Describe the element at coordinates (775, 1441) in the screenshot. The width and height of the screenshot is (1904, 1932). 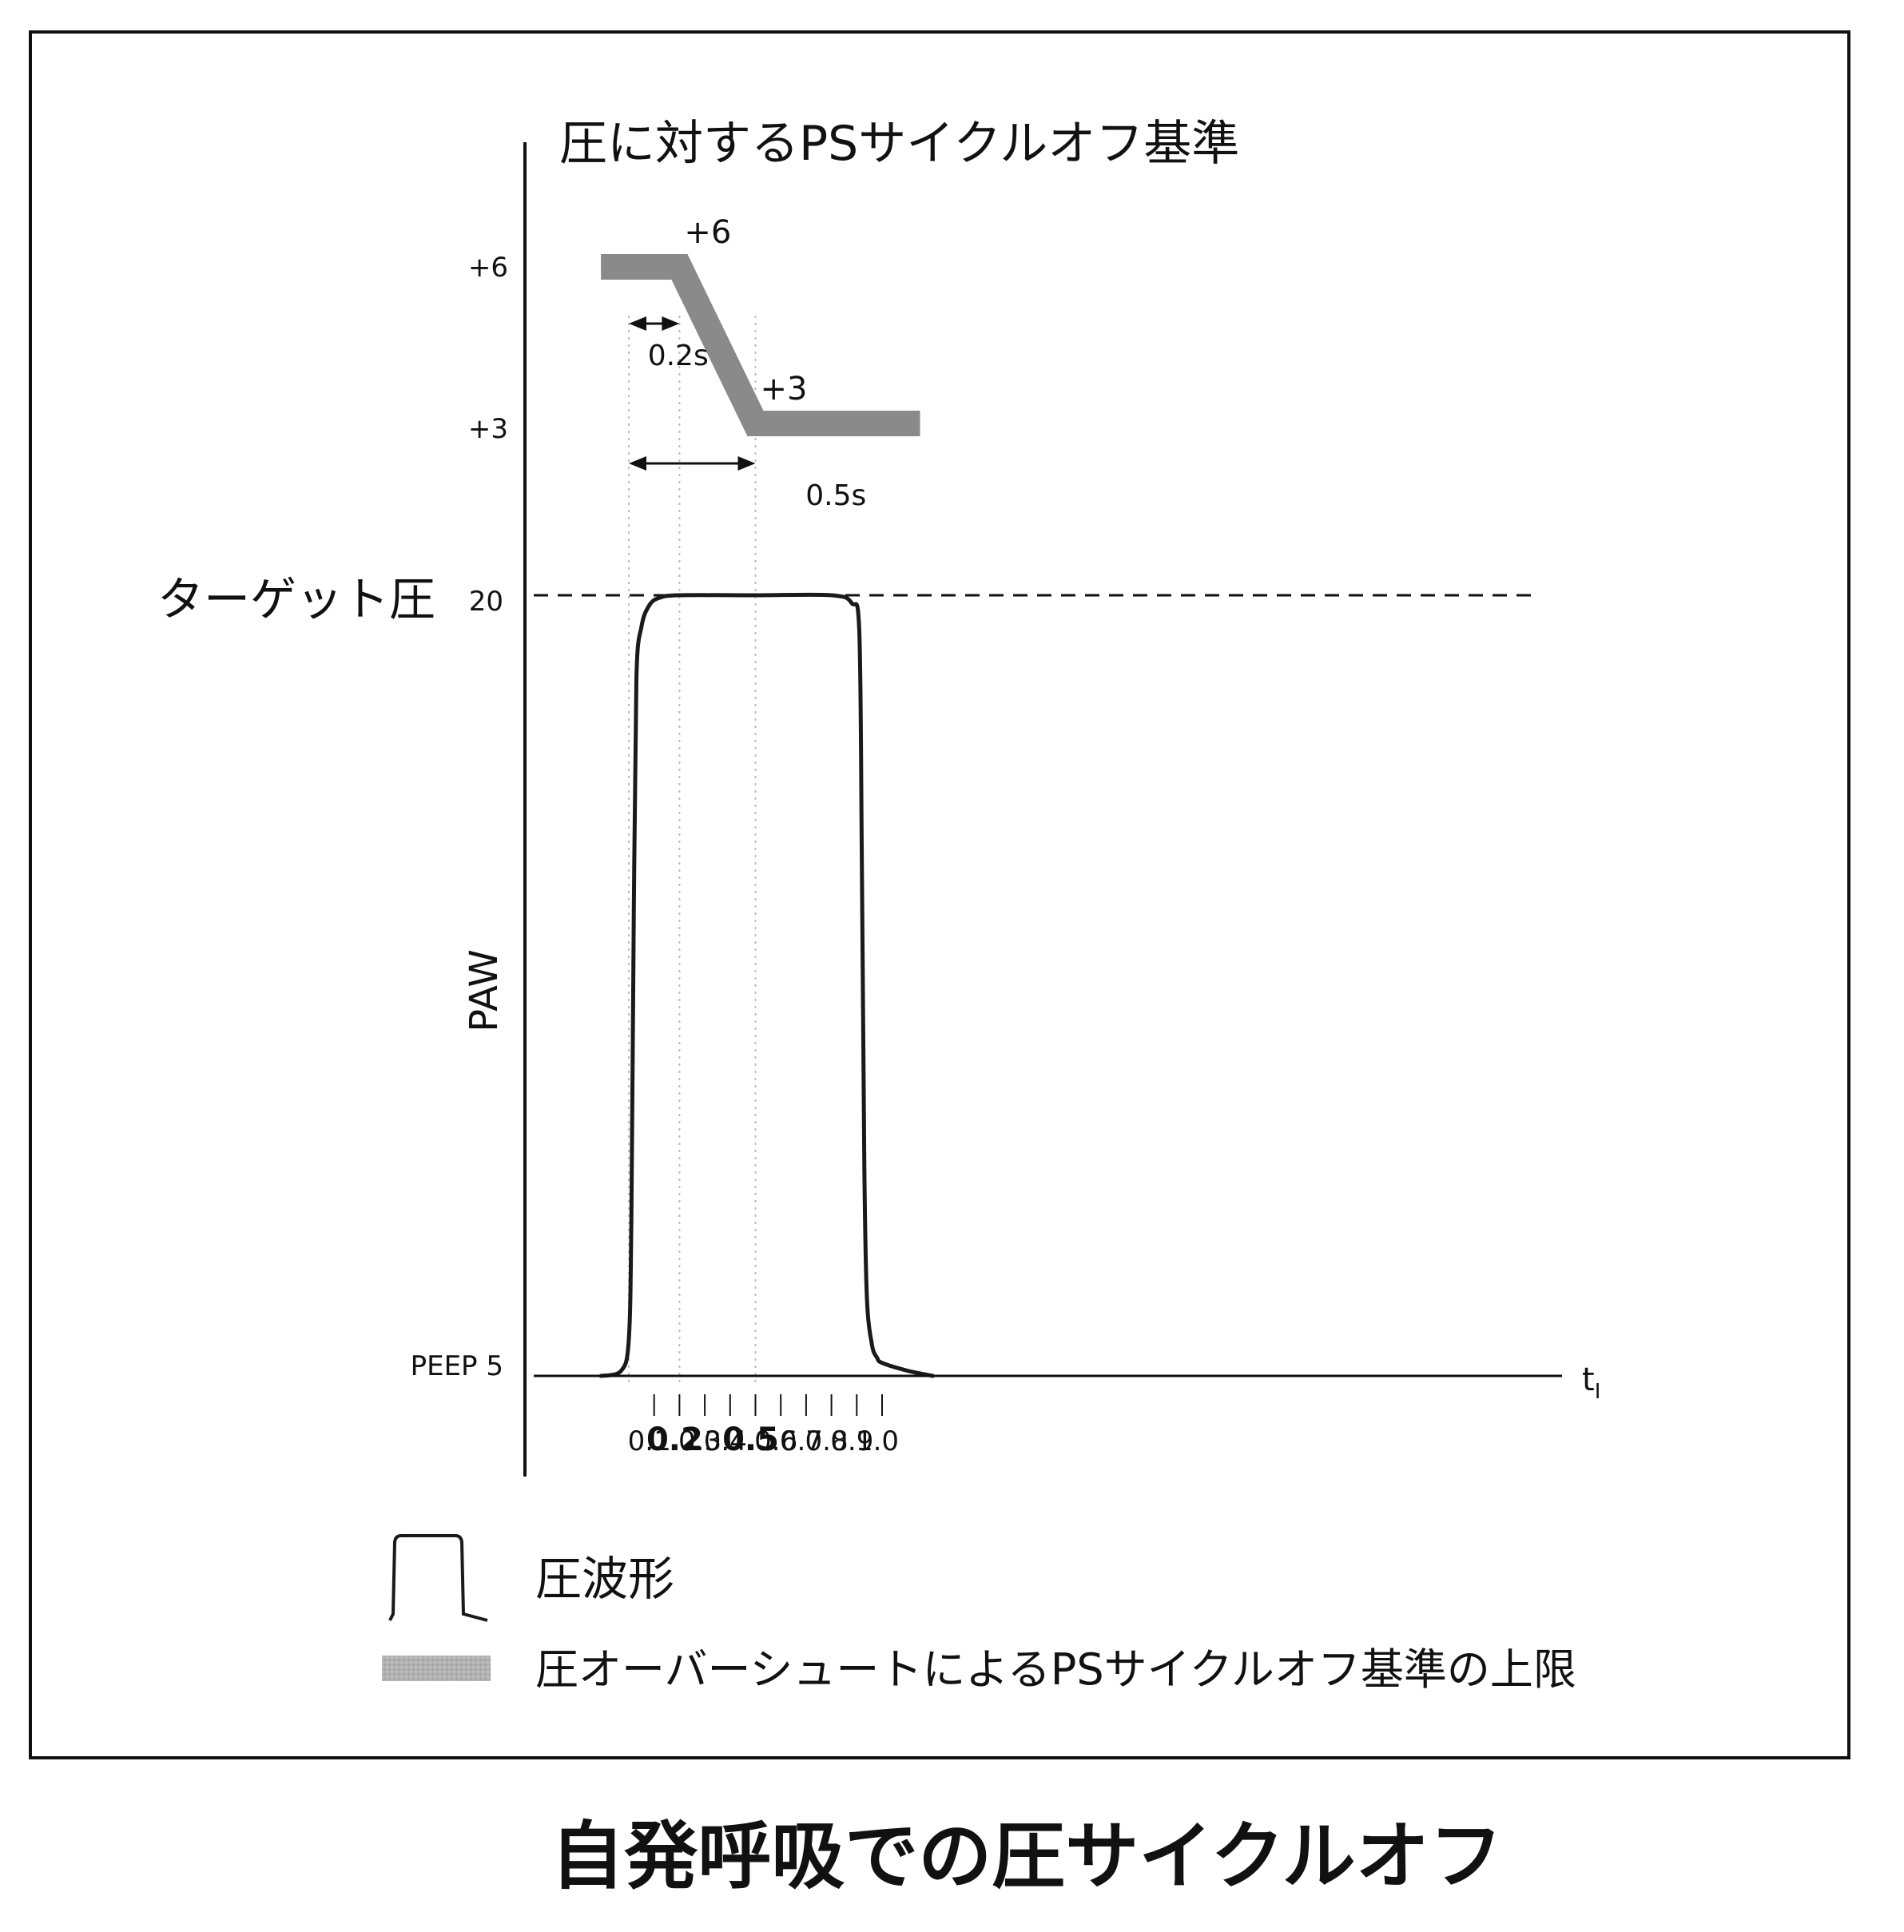
I see `x-tick-label-0.6: 0.6` at that location.